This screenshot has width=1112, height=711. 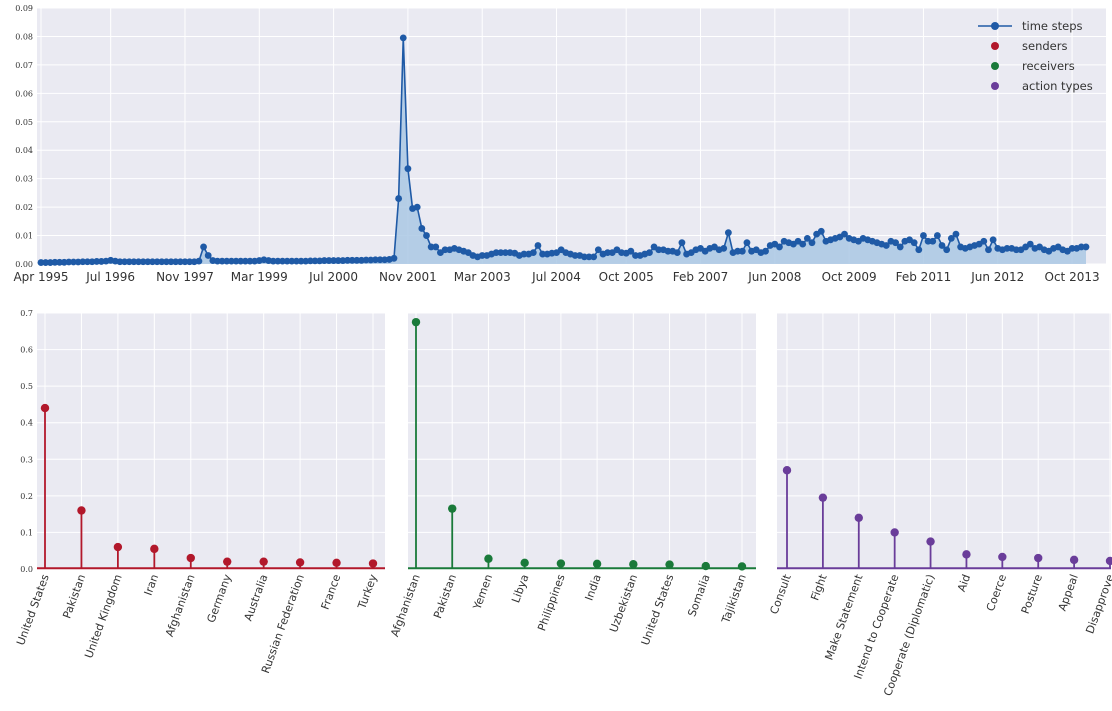 I want to click on actions-category-label: Posture, so click(x=1032, y=593).